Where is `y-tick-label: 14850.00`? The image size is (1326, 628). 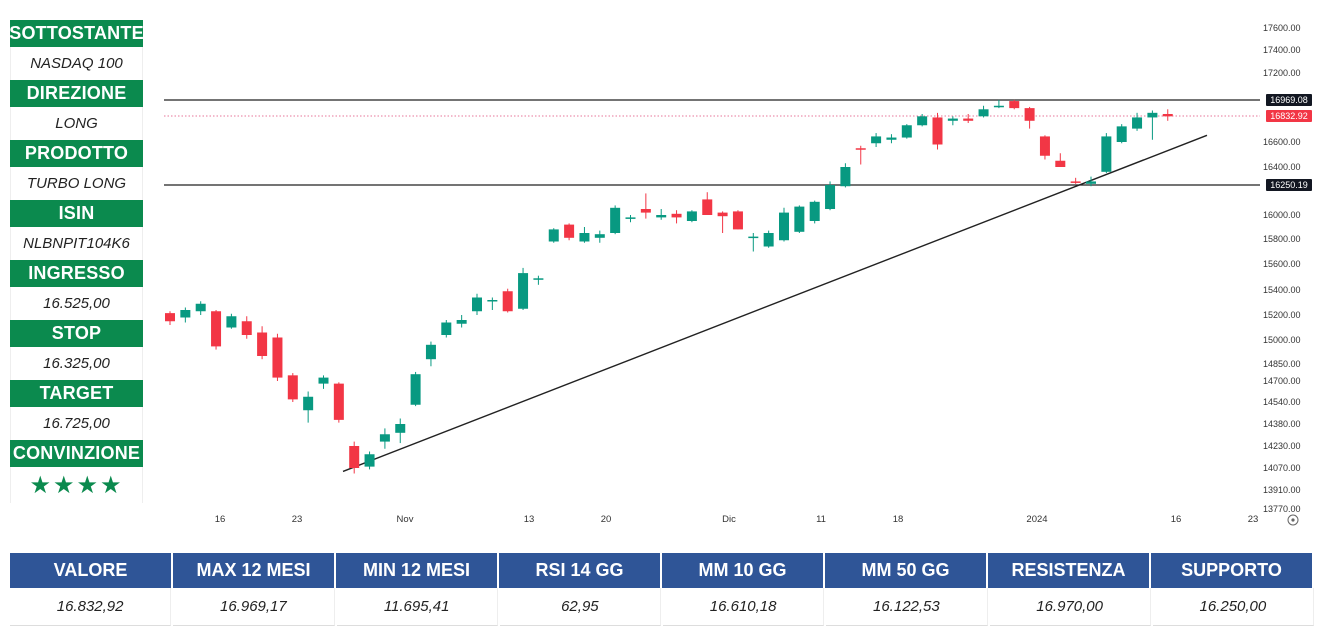
y-tick-label: 14850.00 is located at coordinates (1282, 364).